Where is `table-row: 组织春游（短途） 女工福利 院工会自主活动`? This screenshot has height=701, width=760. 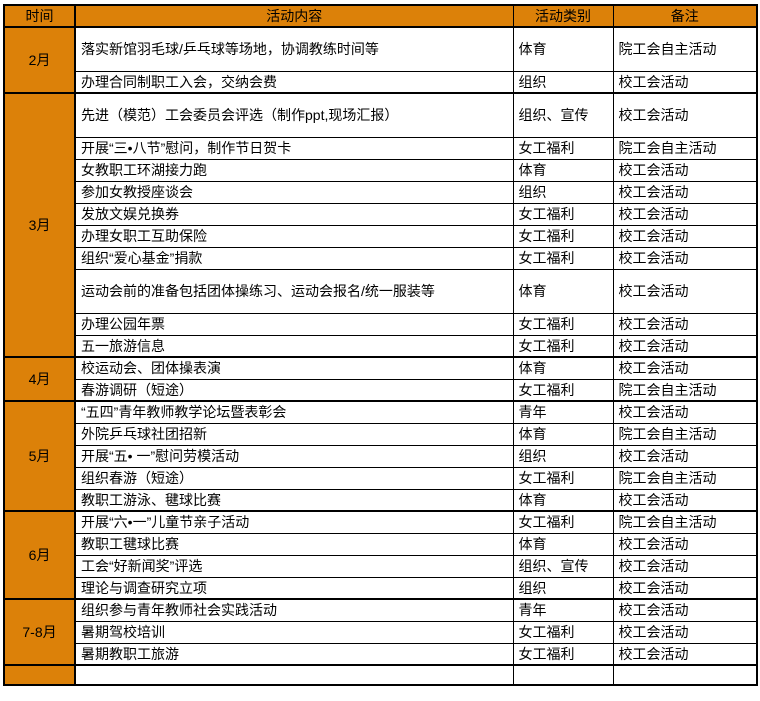 table-row: 组织春游（短途） 女工福利 院工会自主活动 is located at coordinates (381, 478).